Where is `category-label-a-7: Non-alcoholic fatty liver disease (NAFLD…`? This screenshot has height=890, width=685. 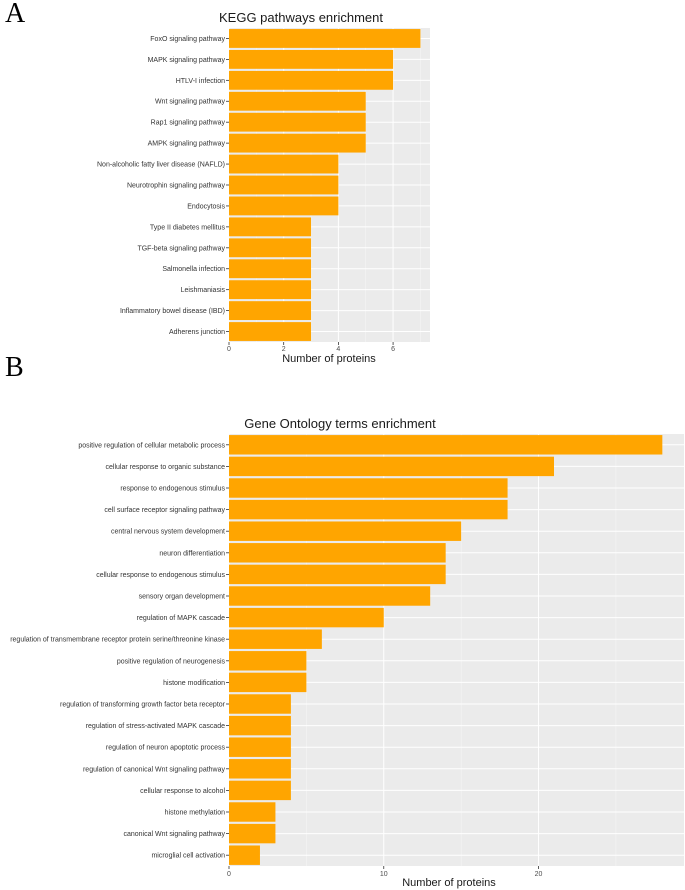
category-label-a-7: Non-alcoholic fatty liver disease (NAFLD… is located at coordinates (161, 165).